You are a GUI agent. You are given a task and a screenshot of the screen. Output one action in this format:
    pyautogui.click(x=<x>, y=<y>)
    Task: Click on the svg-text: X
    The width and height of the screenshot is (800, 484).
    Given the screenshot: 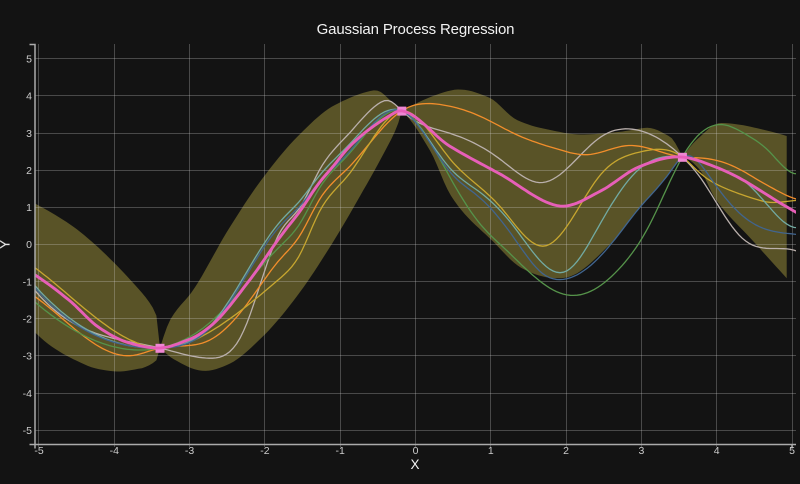 What is the action you would take?
    pyautogui.click(x=414, y=464)
    